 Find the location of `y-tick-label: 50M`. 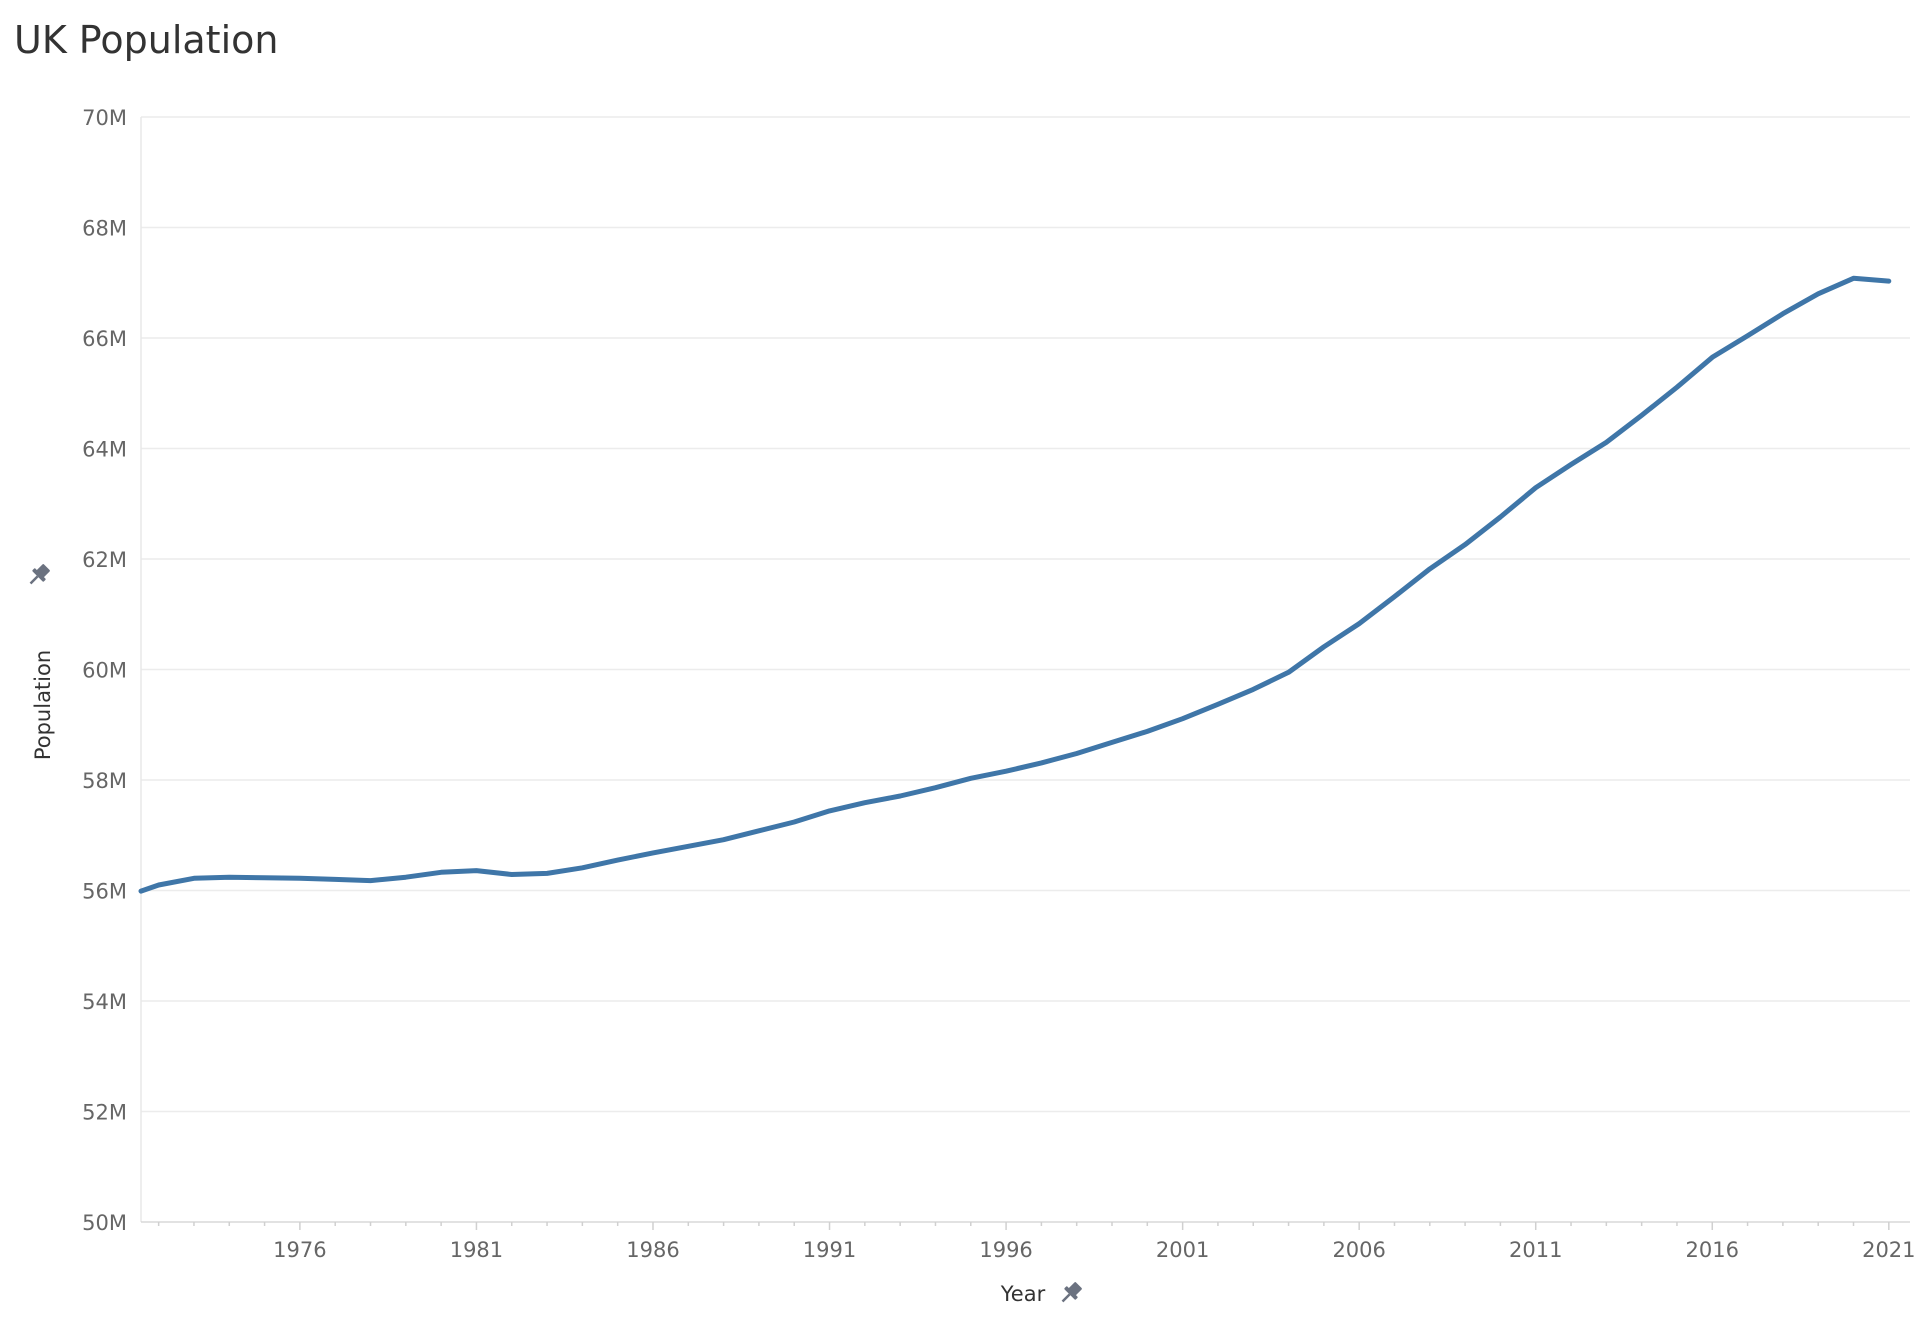

y-tick-label: 50M is located at coordinates (104, 1223).